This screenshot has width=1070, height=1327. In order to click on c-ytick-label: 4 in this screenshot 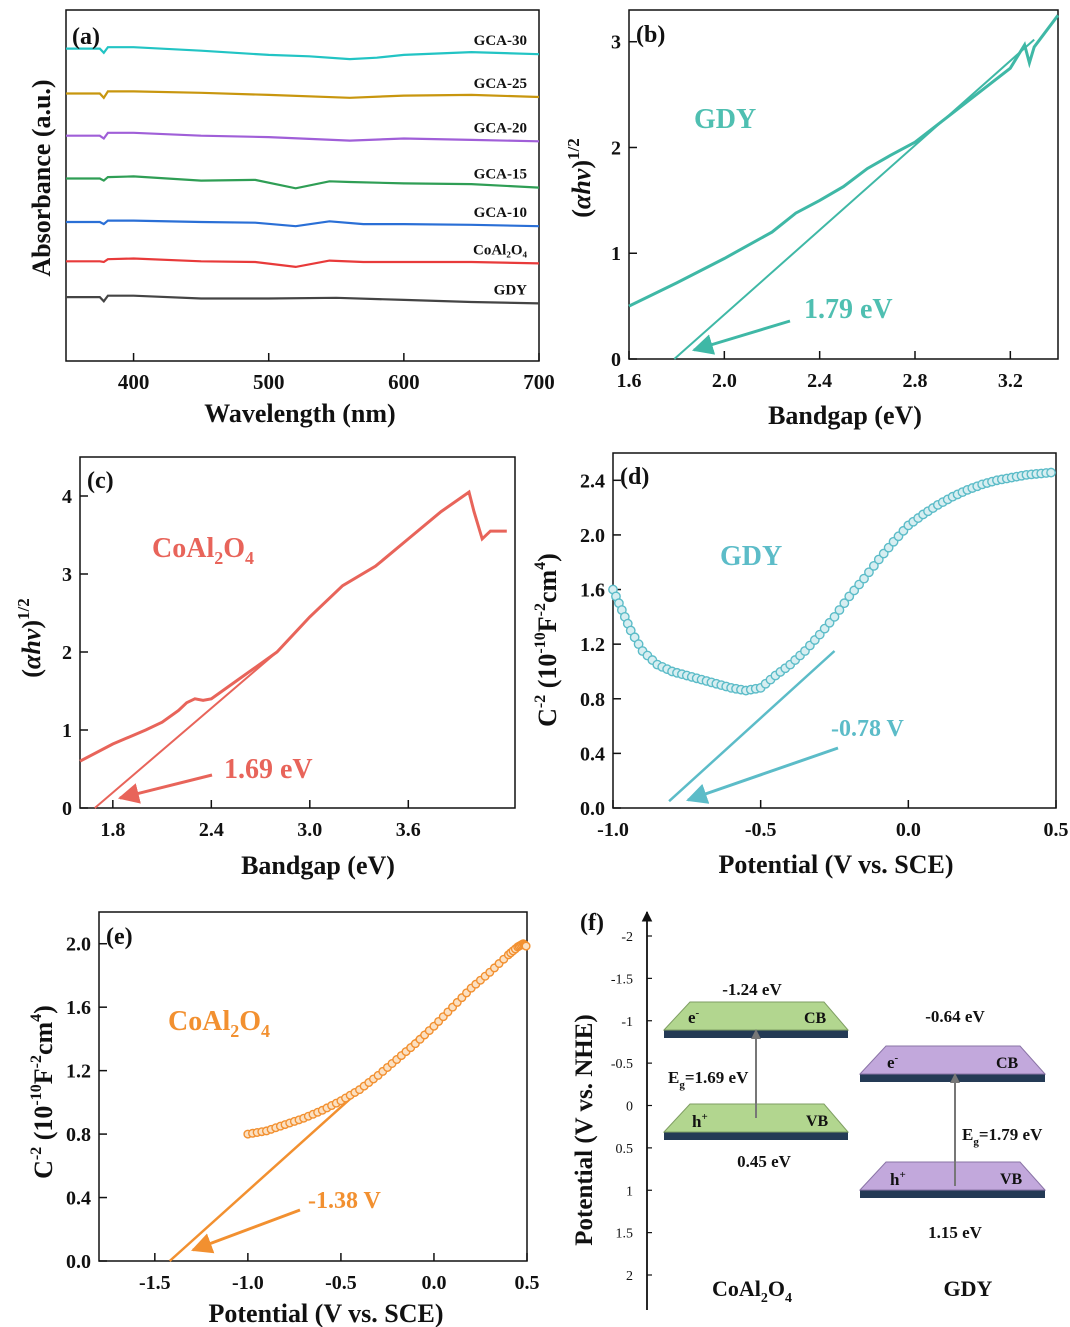, I will do `click(67, 497)`.